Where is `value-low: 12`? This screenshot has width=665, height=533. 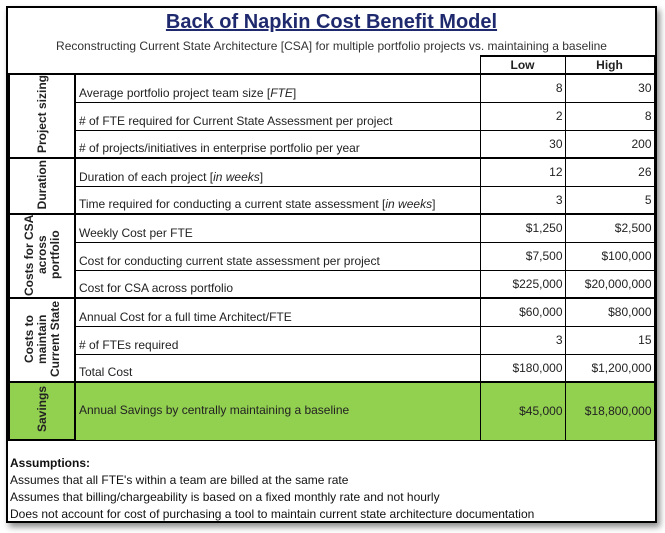
value-low: 12 is located at coordinates (522, 172).